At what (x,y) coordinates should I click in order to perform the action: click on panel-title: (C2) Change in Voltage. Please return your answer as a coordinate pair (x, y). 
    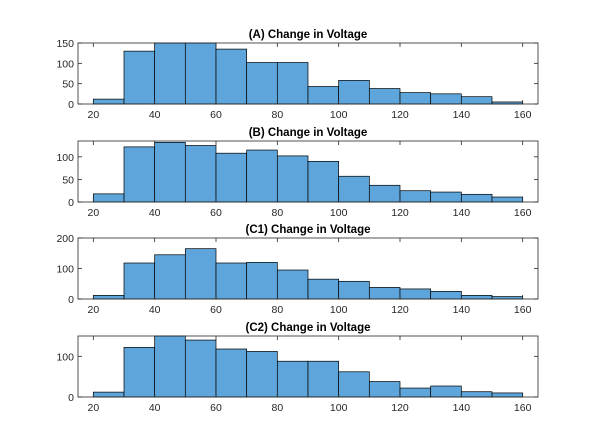
    Looking at the image, I should click on (307, 328).